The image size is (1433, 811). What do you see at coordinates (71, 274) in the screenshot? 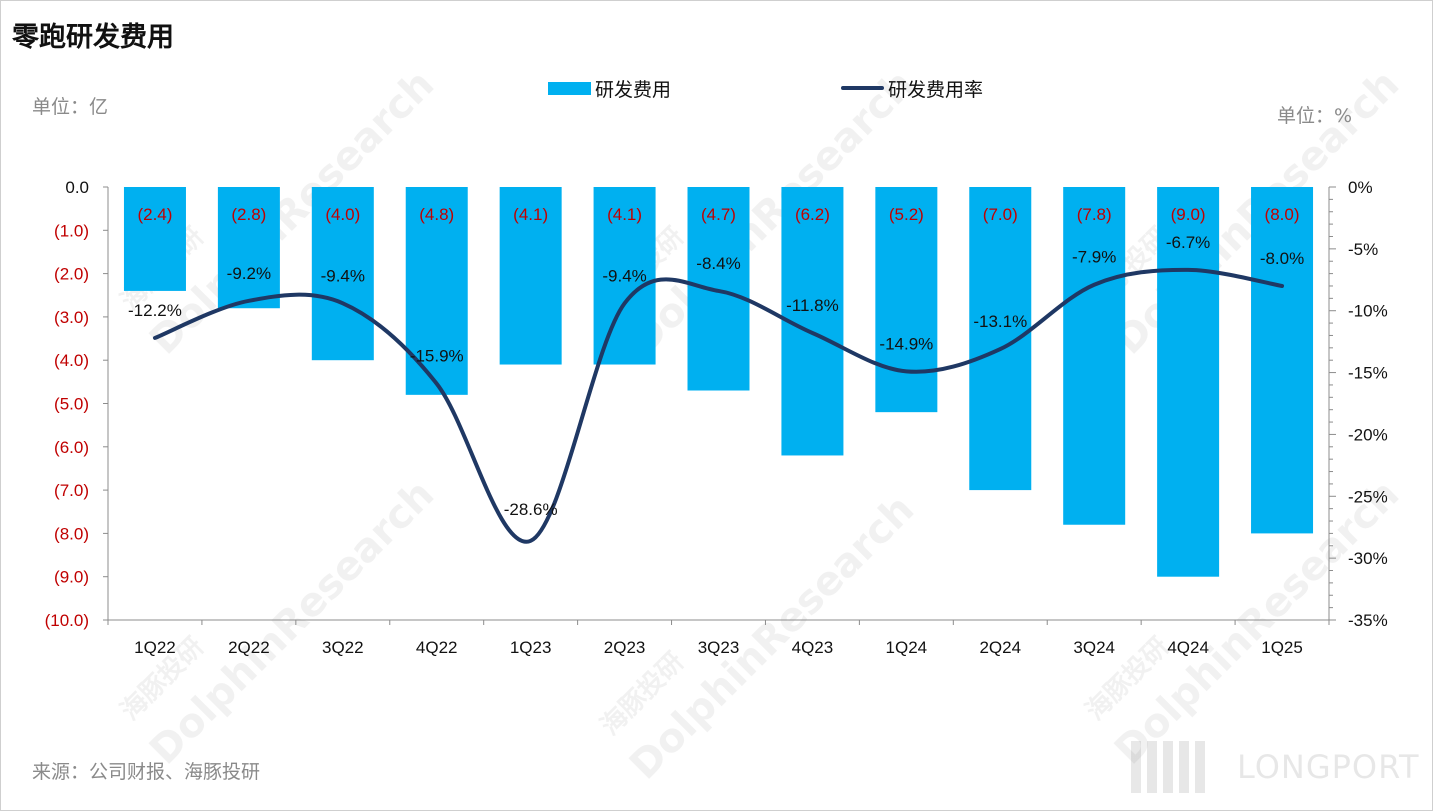
I see `left-axis-tick-label: (2.0)` at bounding box center [71, 274].